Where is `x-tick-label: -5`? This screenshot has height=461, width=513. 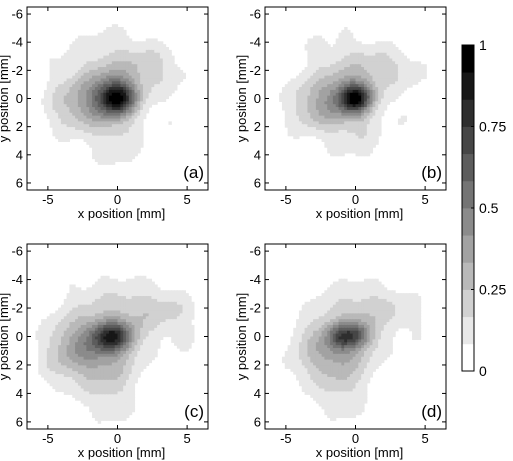 x-tick-label: -5 is located at coordinates (286, 199).